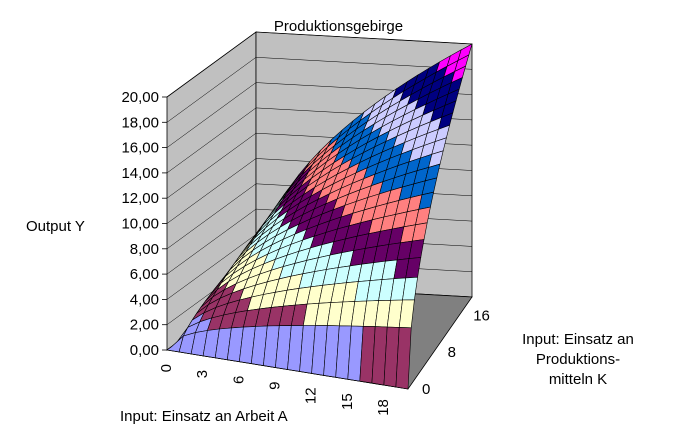  What do you see at coordinates (140, 198) in the screenshot?
I see `z-tick-label: 12,00` at bounding box center [140, 198].